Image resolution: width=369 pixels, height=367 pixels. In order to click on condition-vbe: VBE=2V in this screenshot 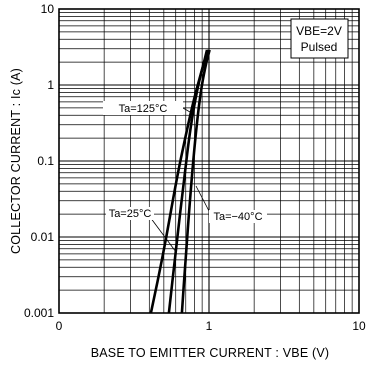, I will do `click(319, 31)`.